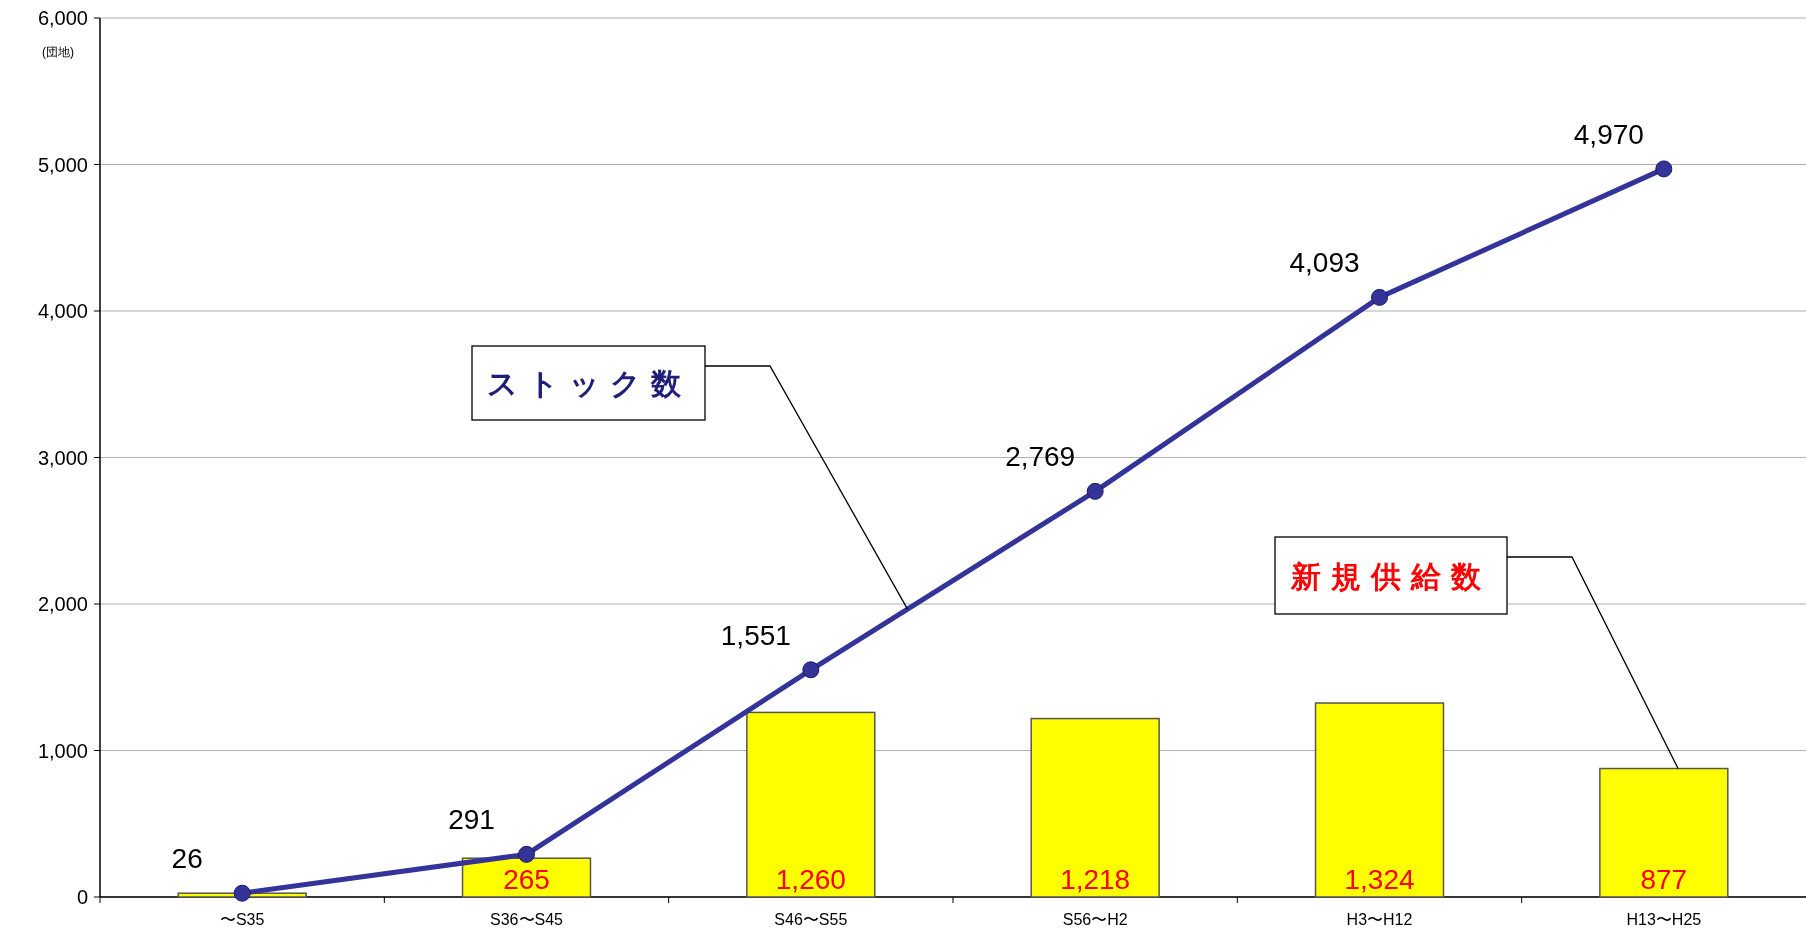 The width and height of the screenshot is (1806, 933). What do you see at coordinates (187, 859) in the screenshot?
I see `data-label: 26` at bounding box center [187, 859].